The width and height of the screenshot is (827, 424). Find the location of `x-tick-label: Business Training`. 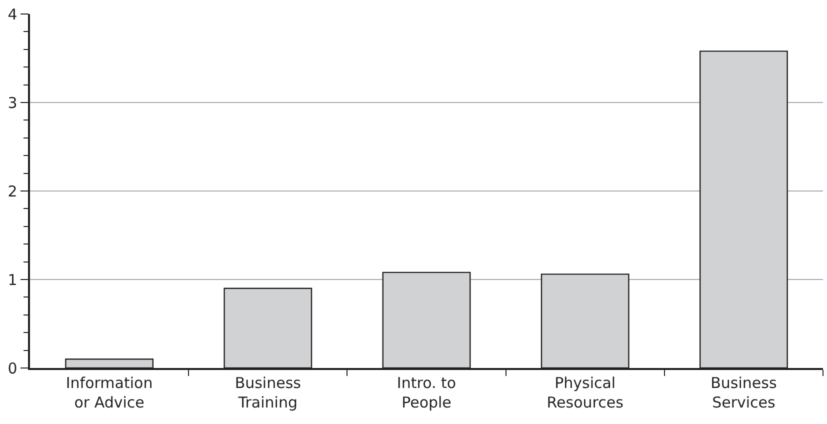

x-tick-label: Business Training is located at coordinates (268, 393).